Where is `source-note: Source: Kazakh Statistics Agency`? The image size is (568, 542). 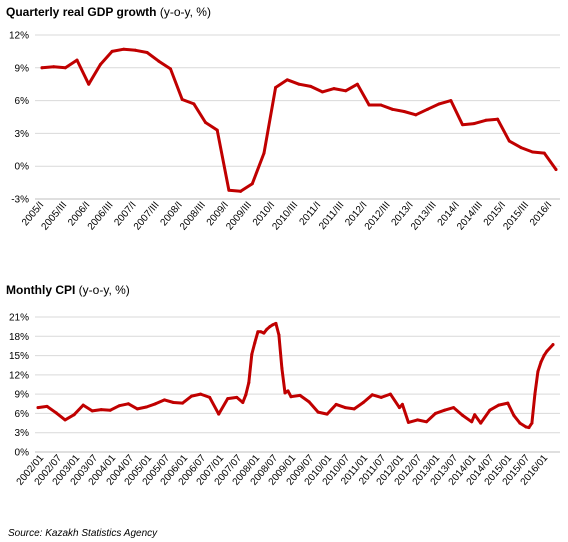 source-note: Source: Kazakh Statistics Agency is located at coordinates (83, 533).